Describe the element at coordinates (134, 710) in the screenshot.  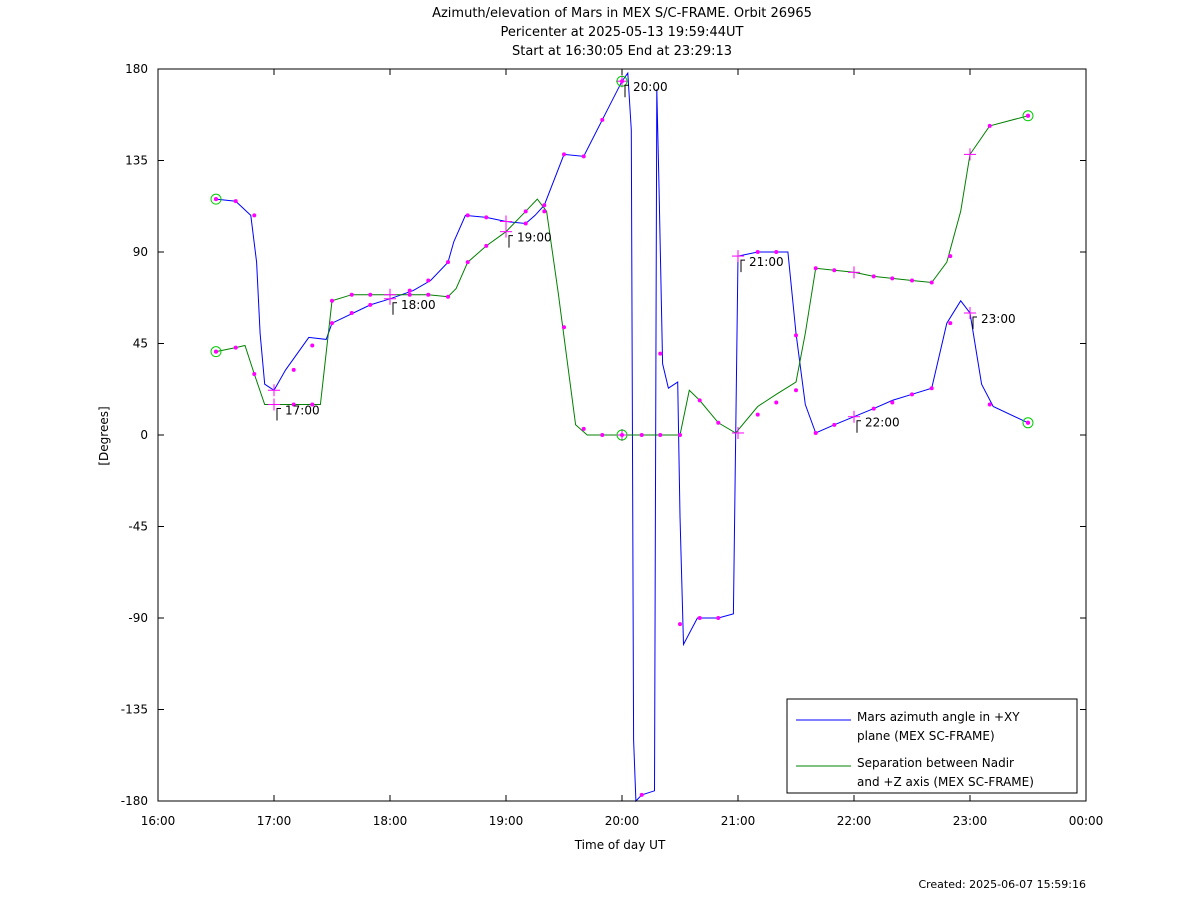
I see `y-tick-label: -135` at that location.